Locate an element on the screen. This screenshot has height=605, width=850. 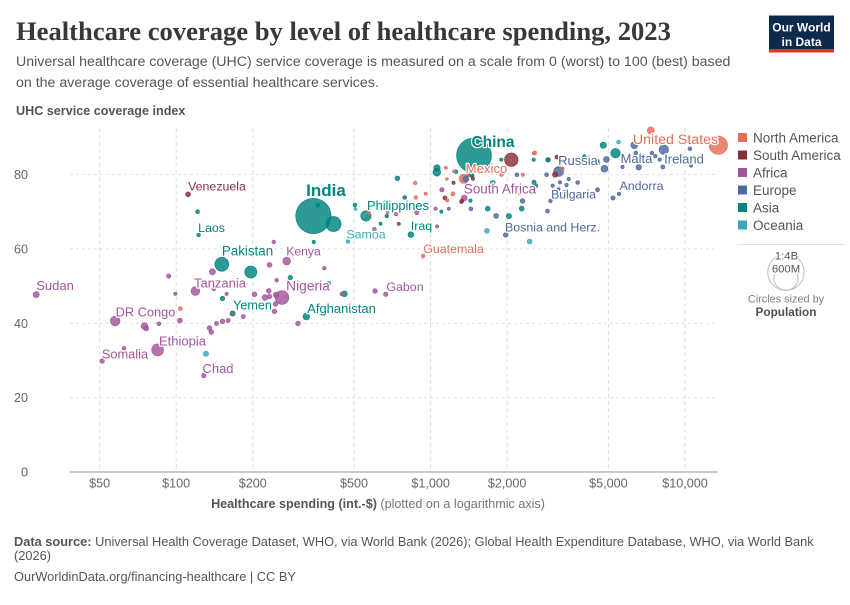
svg-text: Afghanistan is located at coordinates (341, 308).